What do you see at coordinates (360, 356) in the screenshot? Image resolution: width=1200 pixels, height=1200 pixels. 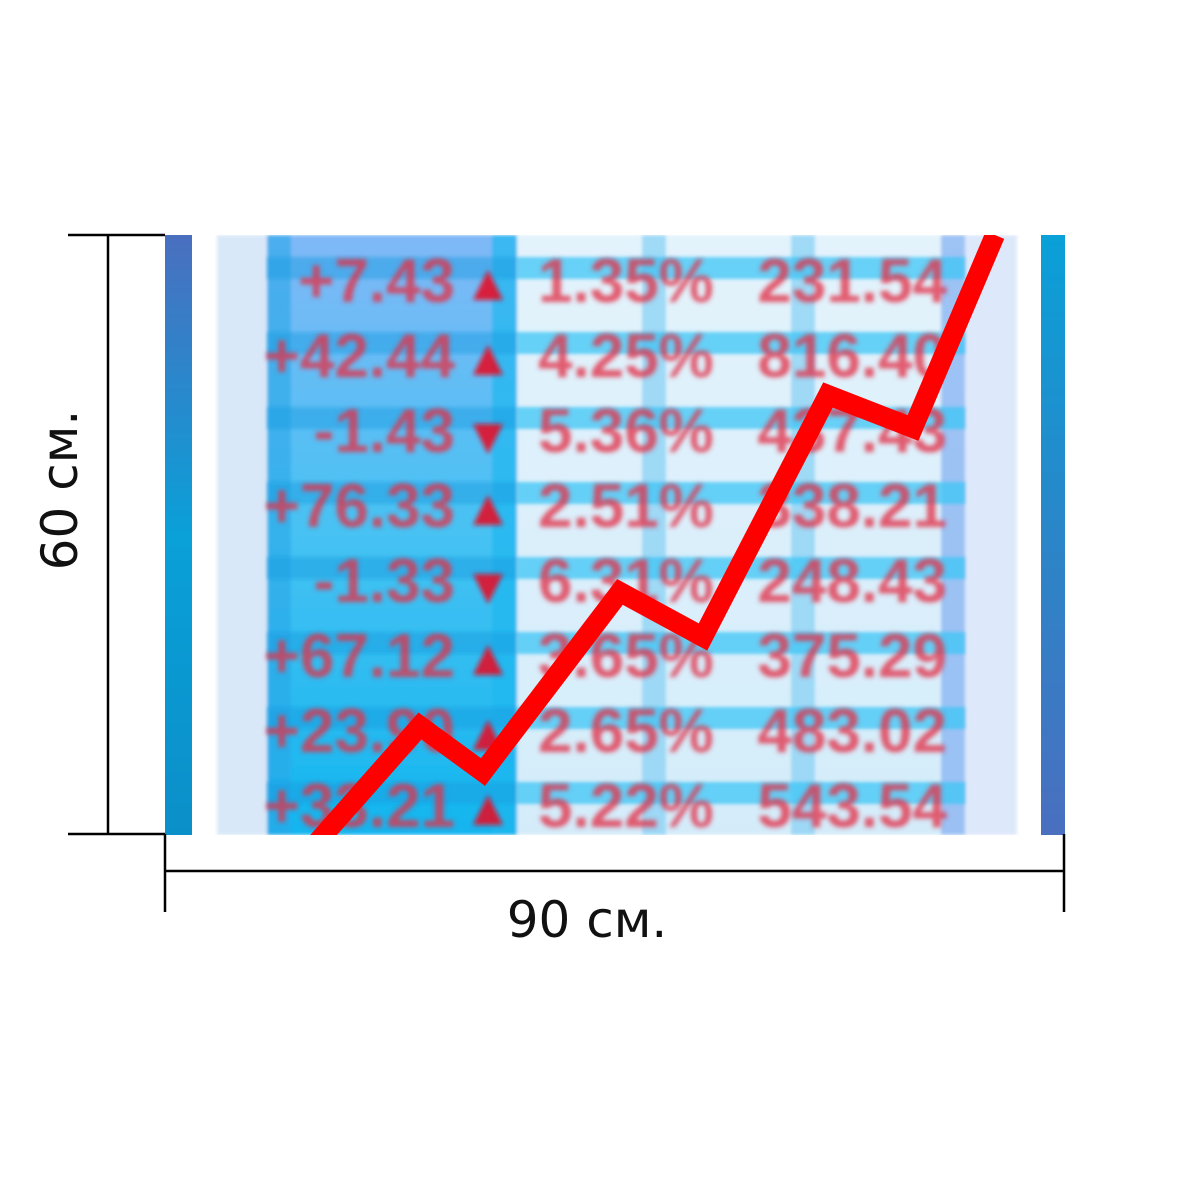 I see `change-value: +42.44` at bounding box center [360, 356].